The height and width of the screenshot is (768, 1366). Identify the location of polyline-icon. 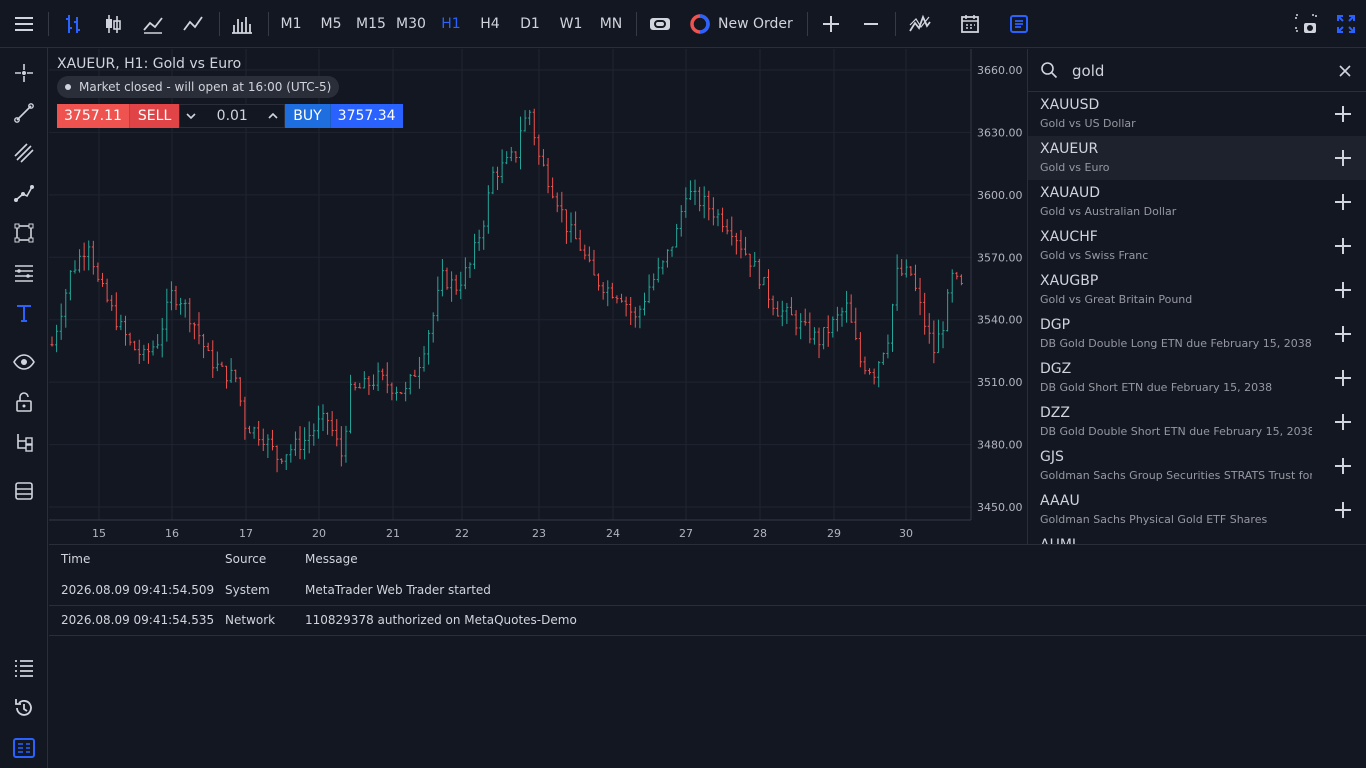
(24, 193).